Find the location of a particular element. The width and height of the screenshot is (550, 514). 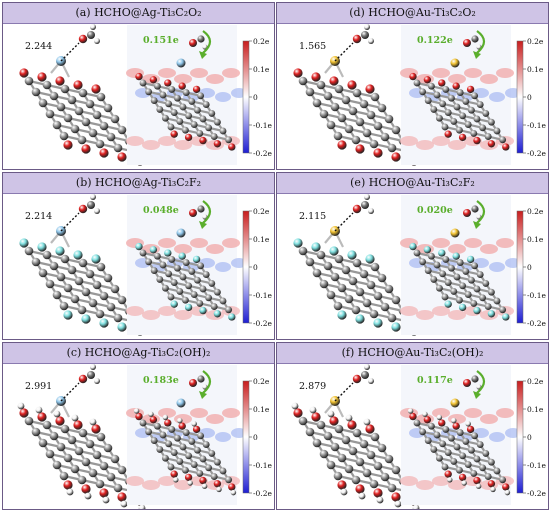

transferred-charge: 0.048e is located at coordinates (161, 210).